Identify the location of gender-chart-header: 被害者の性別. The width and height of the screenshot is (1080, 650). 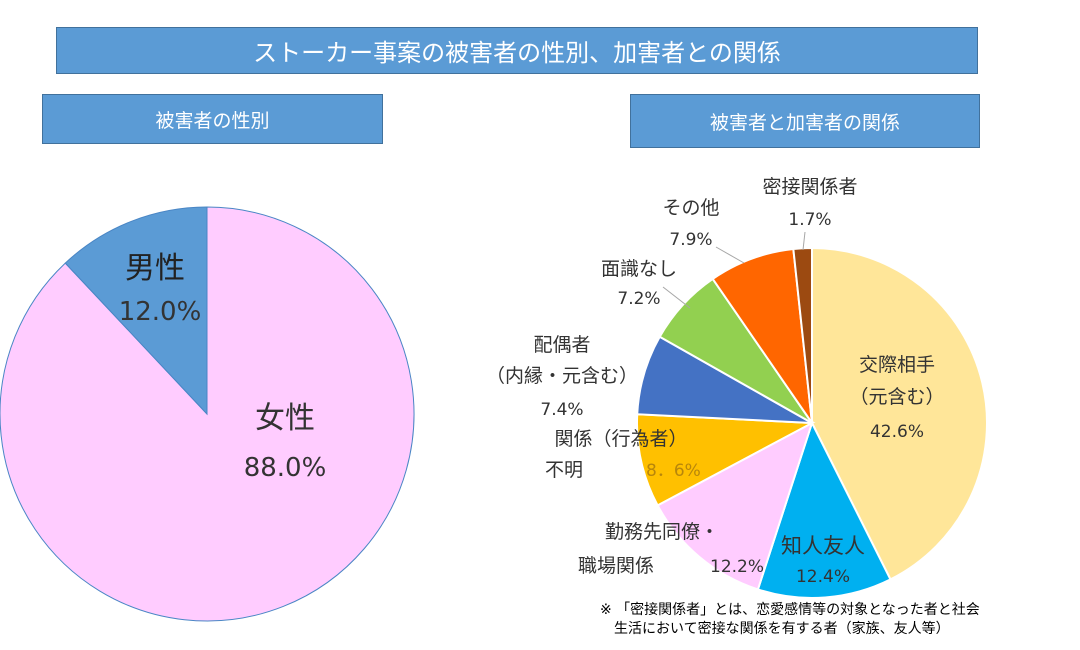
(212, 119).